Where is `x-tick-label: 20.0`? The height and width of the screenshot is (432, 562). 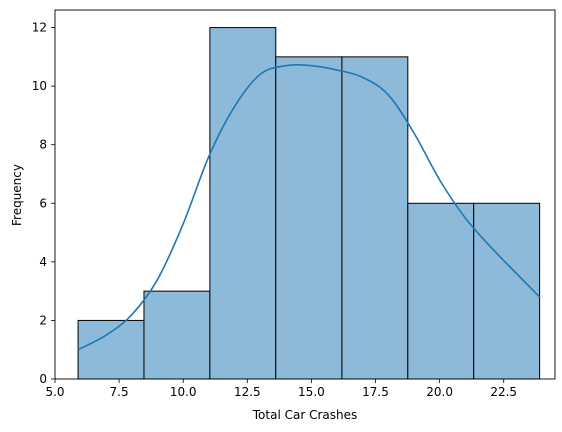
x-tick-label: 20.0 is located at coordinates (439, 392).